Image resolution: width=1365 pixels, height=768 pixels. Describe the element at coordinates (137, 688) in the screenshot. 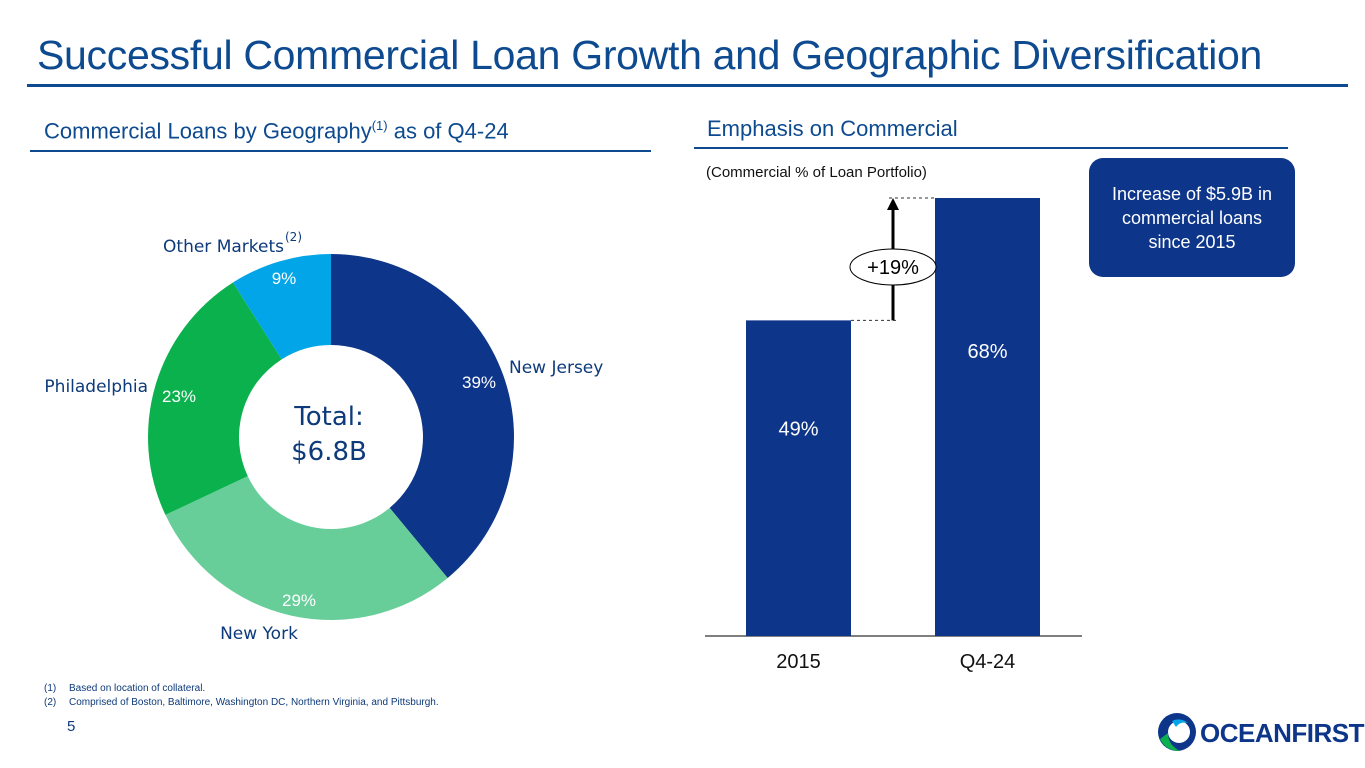

I see `footnote-1-text: Based on location of collateral.` at that location.